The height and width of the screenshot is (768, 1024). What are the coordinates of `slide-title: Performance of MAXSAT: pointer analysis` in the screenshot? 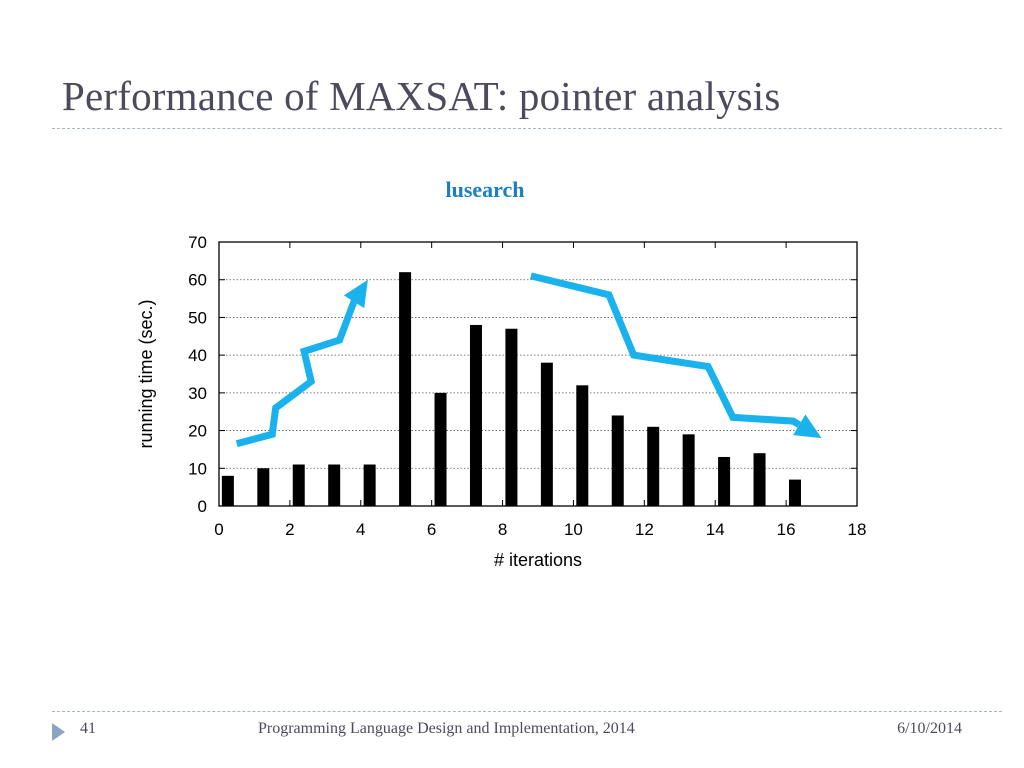 It's located at (421, 96).